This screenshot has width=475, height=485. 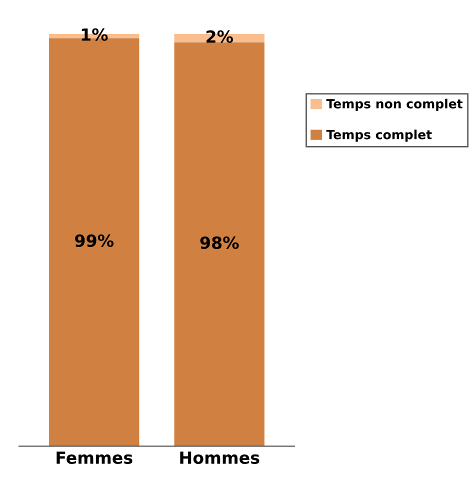 What do you see at coordinates (95, 34) in the screenshot?
I see `data-label: 1%` at bounding box center [95, 34].